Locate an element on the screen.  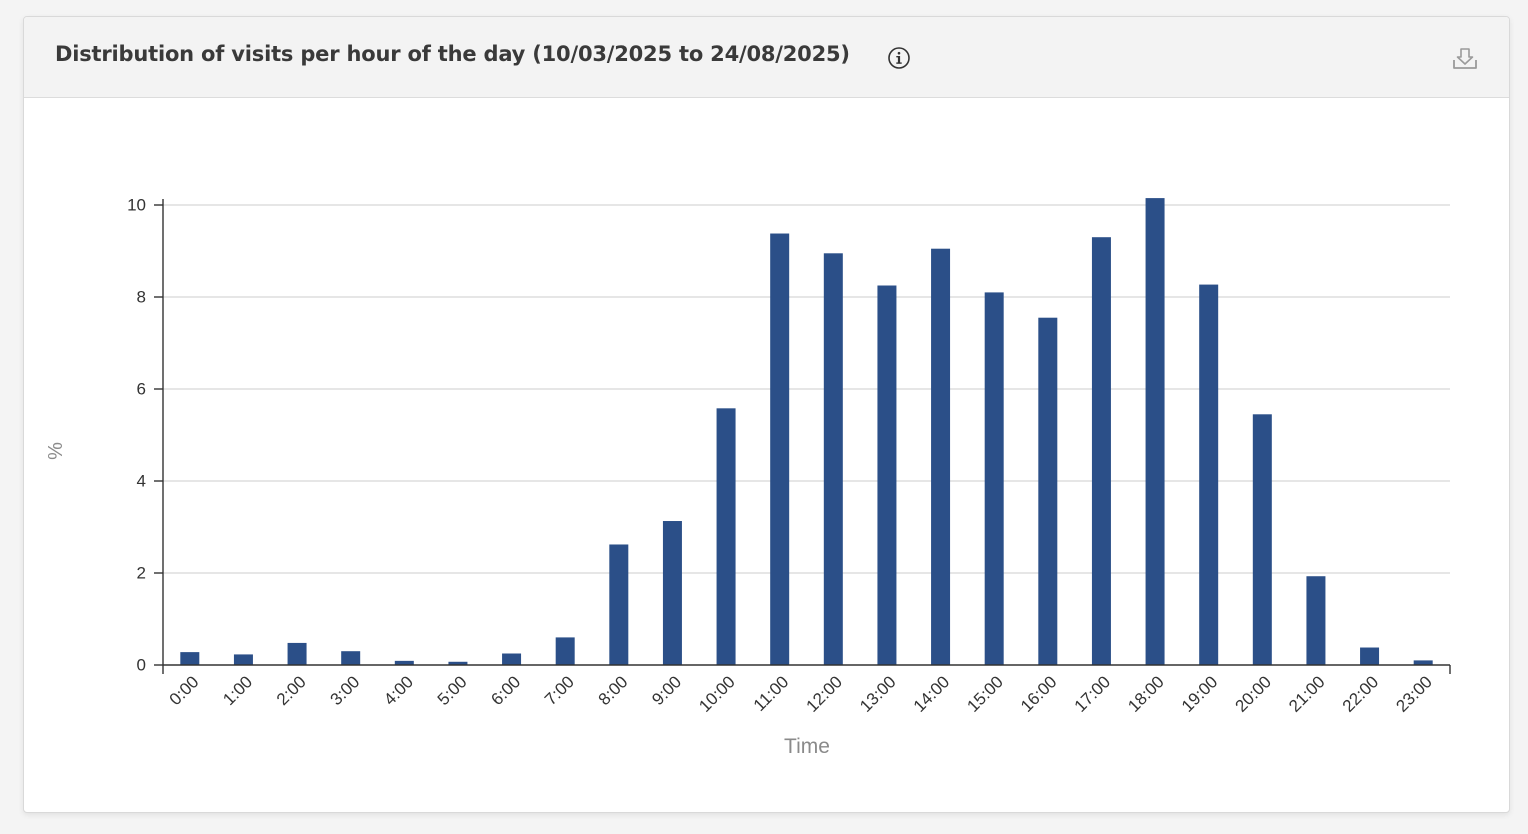
x-tick-label: 12:00 is located at coordinates (825, 694).